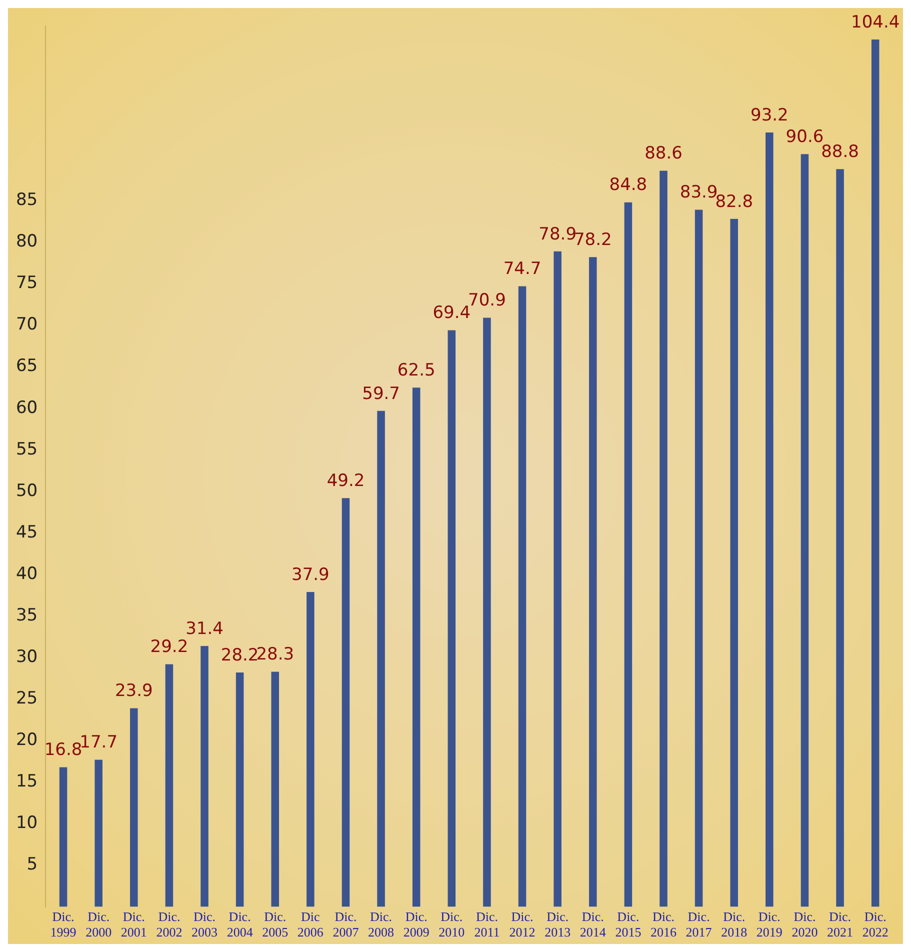 The image size is (911, 952). I want to click on data-label: 88.6, so click(663, 154).